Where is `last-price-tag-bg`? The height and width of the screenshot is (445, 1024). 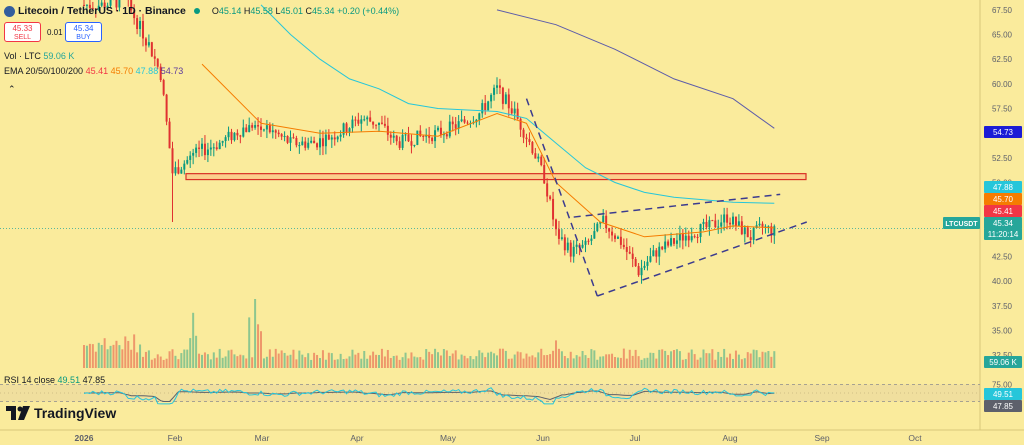 last-price-tag-bg is located at coordinates (1003, 223).